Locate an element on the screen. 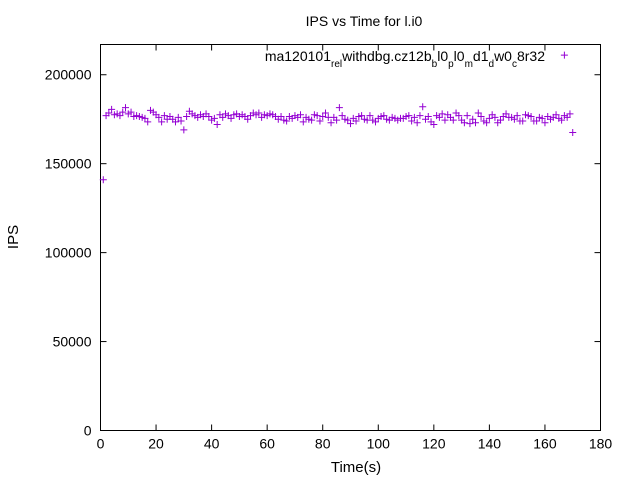  x-tick-label: 20 is located at coordinates (156, 444).